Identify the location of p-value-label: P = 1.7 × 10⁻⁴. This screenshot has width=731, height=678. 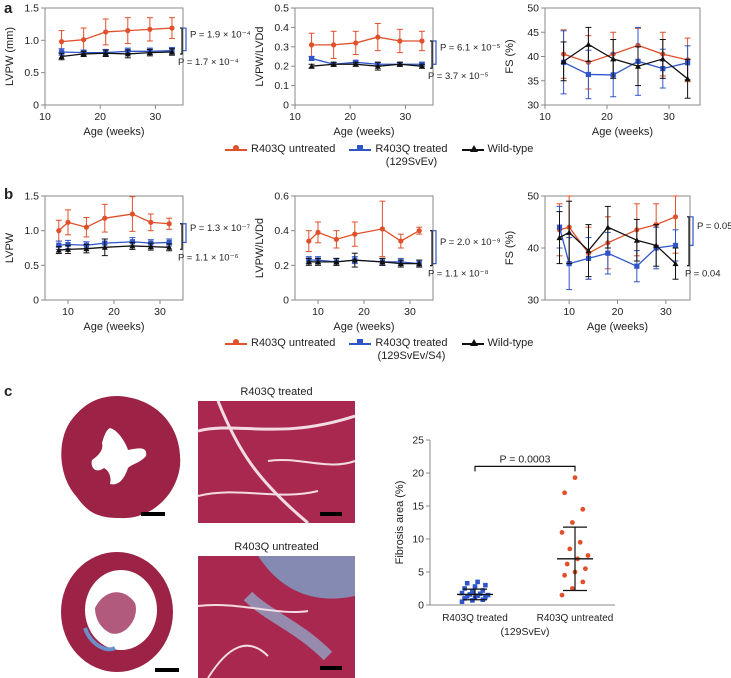
(208, 62).